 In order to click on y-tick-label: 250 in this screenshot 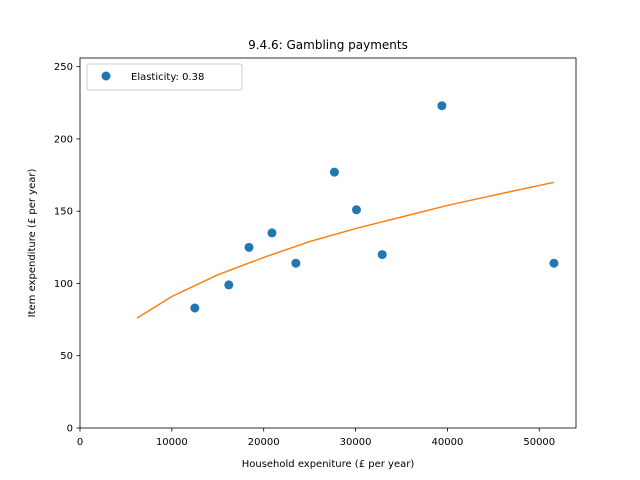, I will do `click(63, 67)`.